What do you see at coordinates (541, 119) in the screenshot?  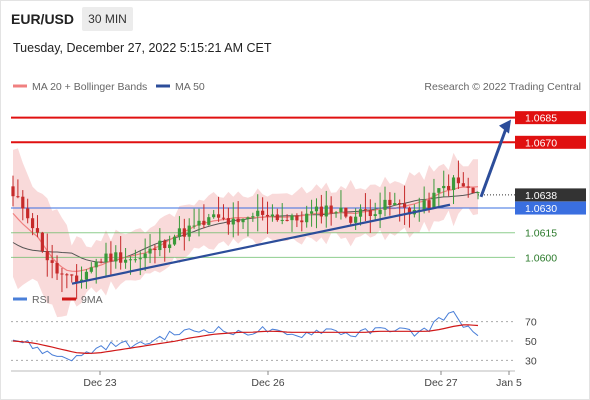 I see `level-label-1-0685: 1.0685` at bounding box center [541, 119].